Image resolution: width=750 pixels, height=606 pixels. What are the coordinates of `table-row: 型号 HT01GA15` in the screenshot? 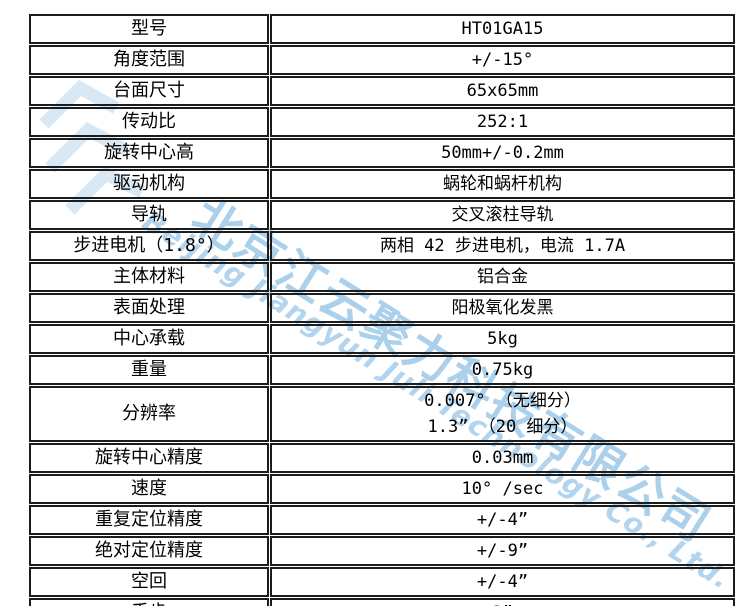 It's located at (382, 29).